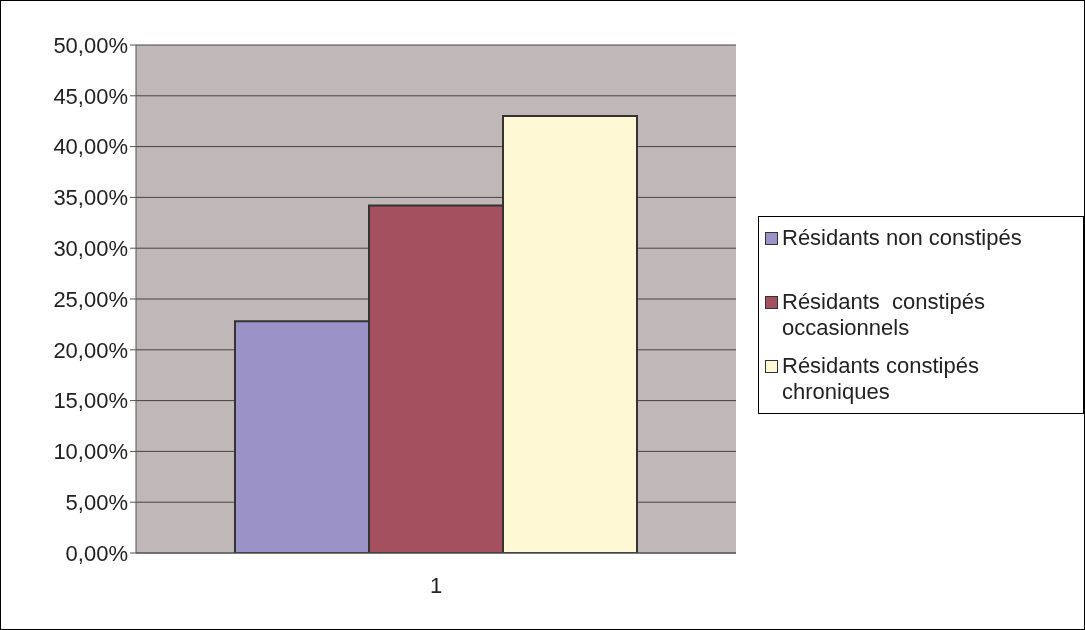 This screenshot has width=1085, height=630. Describe the element at coordinates (90, 299) in the screenshot. I see `y-tick-label: 25,00%` at that location.